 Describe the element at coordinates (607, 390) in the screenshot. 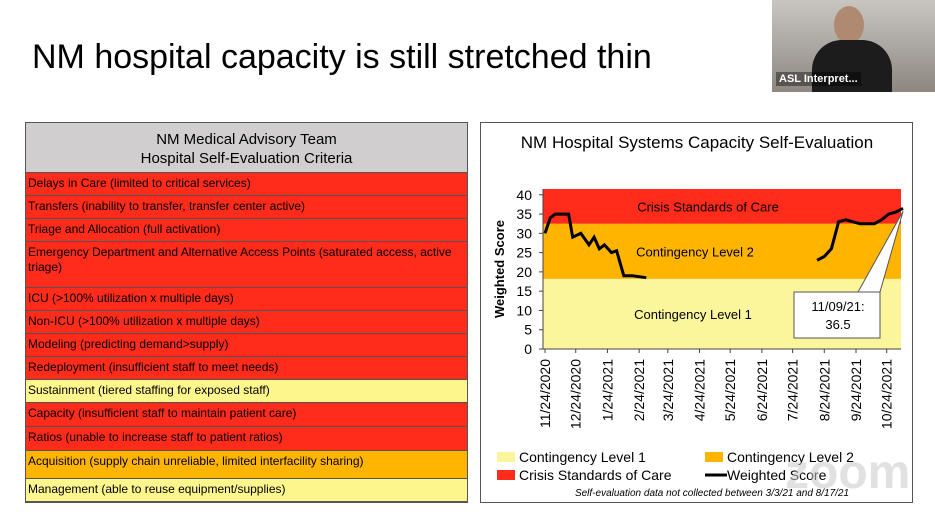

I see `x-tick-label: 1/24/2021` at that location.